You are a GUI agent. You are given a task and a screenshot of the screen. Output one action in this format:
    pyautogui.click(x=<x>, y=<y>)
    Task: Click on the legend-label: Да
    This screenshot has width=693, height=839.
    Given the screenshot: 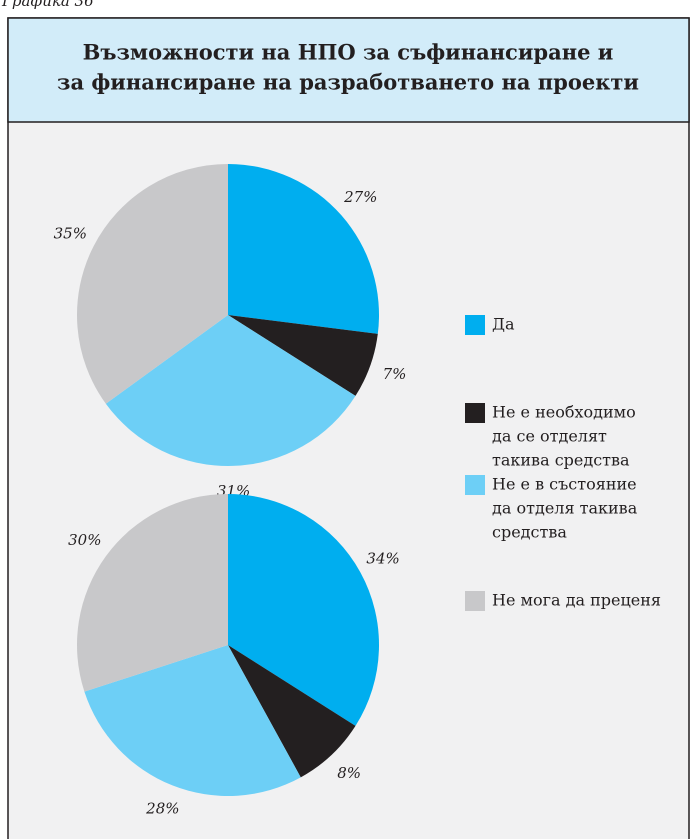 What is the action you would take?
    pyautogui.click(x=503, y=324)
    